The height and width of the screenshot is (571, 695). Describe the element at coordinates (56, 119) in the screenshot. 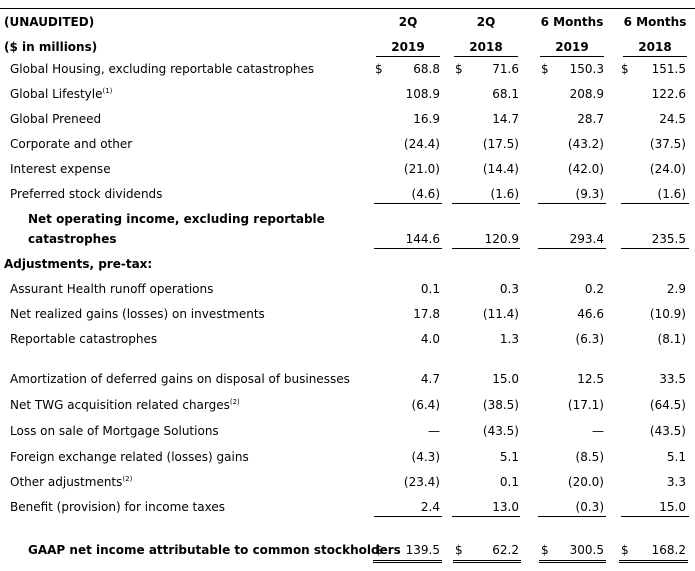

I see `row-label: Global Preneed` at that location.